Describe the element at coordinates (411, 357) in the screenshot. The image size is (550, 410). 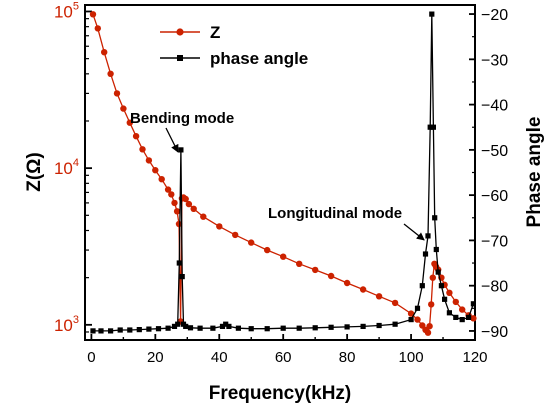
I see `x-tick-label: 100` at that location.